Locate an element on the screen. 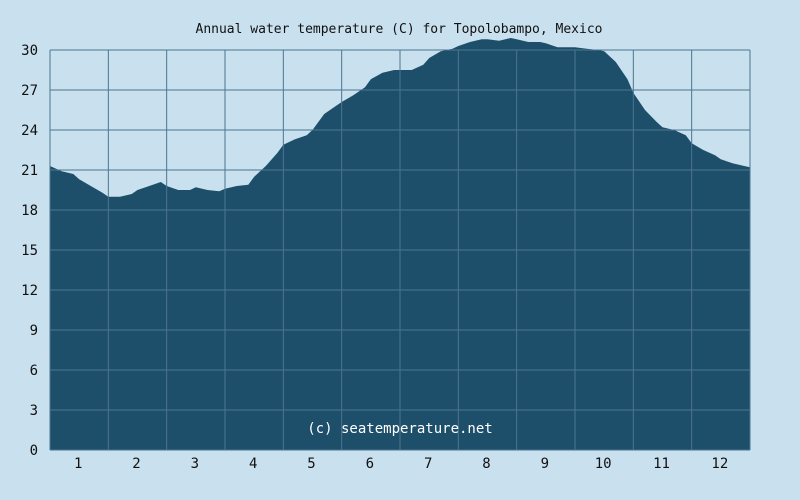 The height and width of the screenshot is (500, 800). x-tick-label: 12 is located at coordinates (719, 464).